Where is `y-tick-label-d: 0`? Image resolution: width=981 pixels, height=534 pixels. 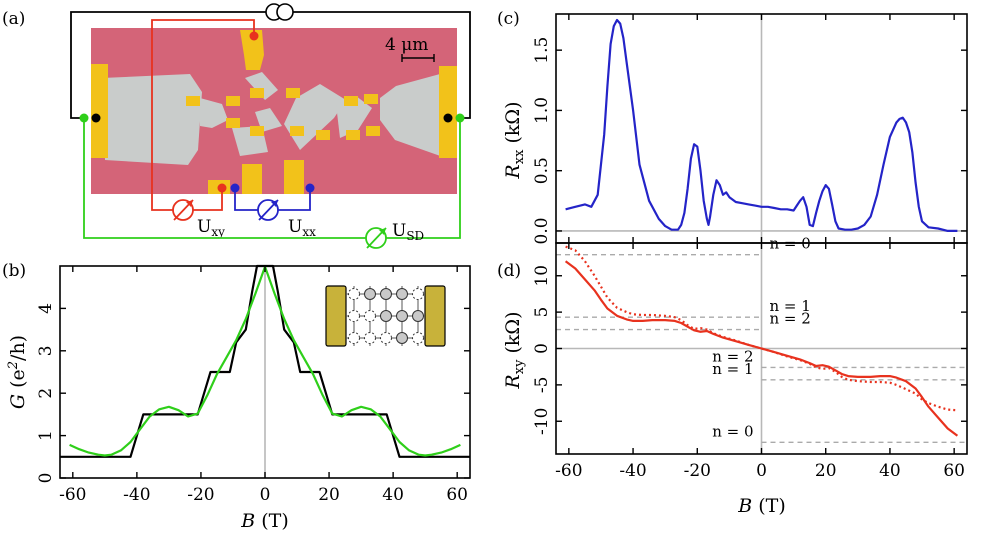
y-tick-label-d: 0 is located at coordinates (542, 348).